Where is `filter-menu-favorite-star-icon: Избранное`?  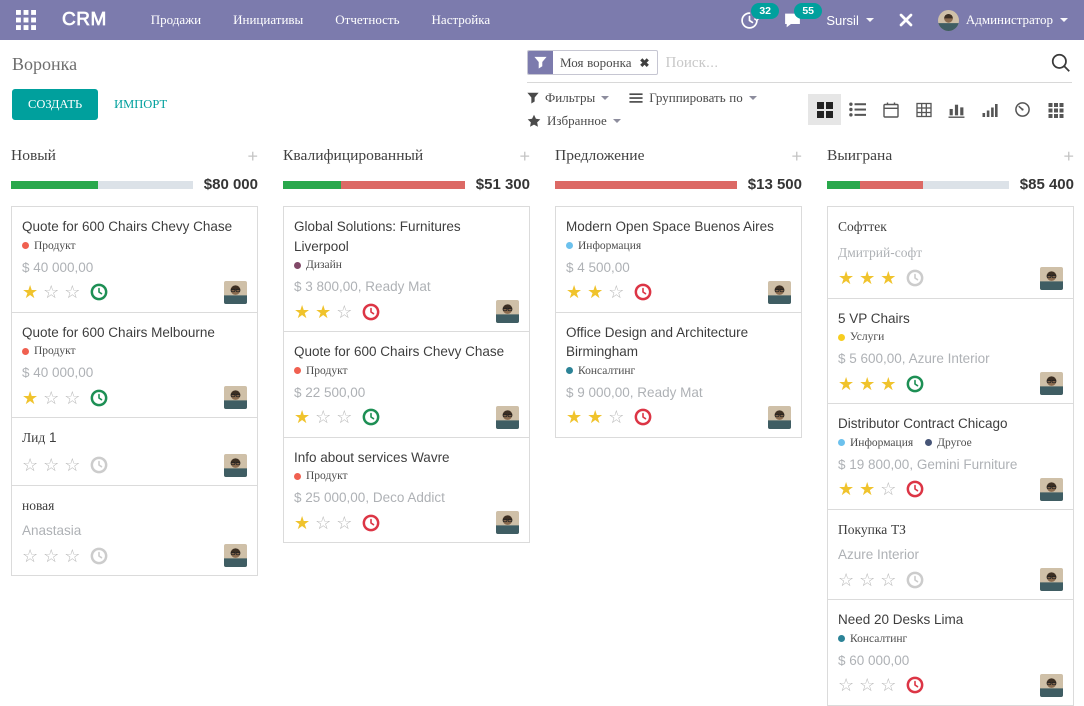 filter-menu-favorite-star-icon: Избранное is located at coordinates (574, 121).